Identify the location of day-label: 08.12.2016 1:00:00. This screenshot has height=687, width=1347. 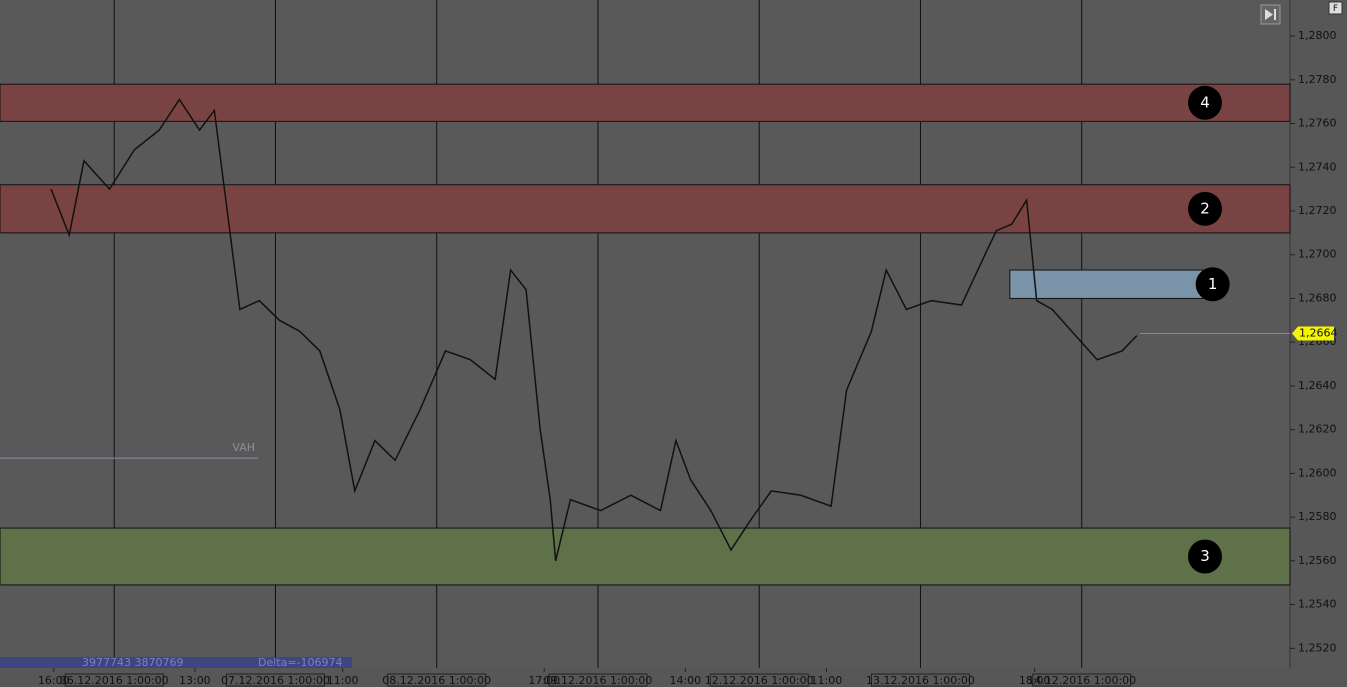
(436, 680).